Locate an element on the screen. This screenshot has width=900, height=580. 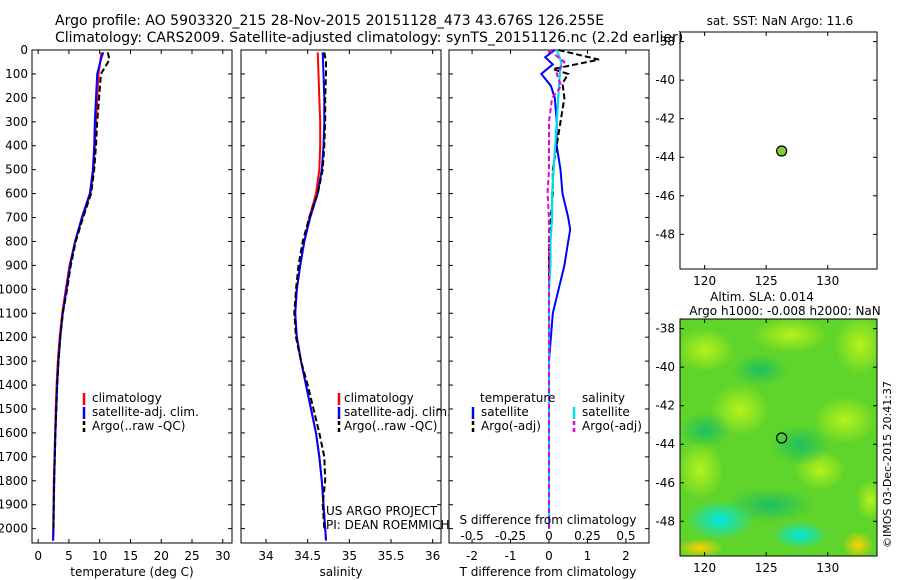
sla-map-panel: 120 125 130 -38 -40 -42 -44 -46 -48 is located at coordinates (766, 447).